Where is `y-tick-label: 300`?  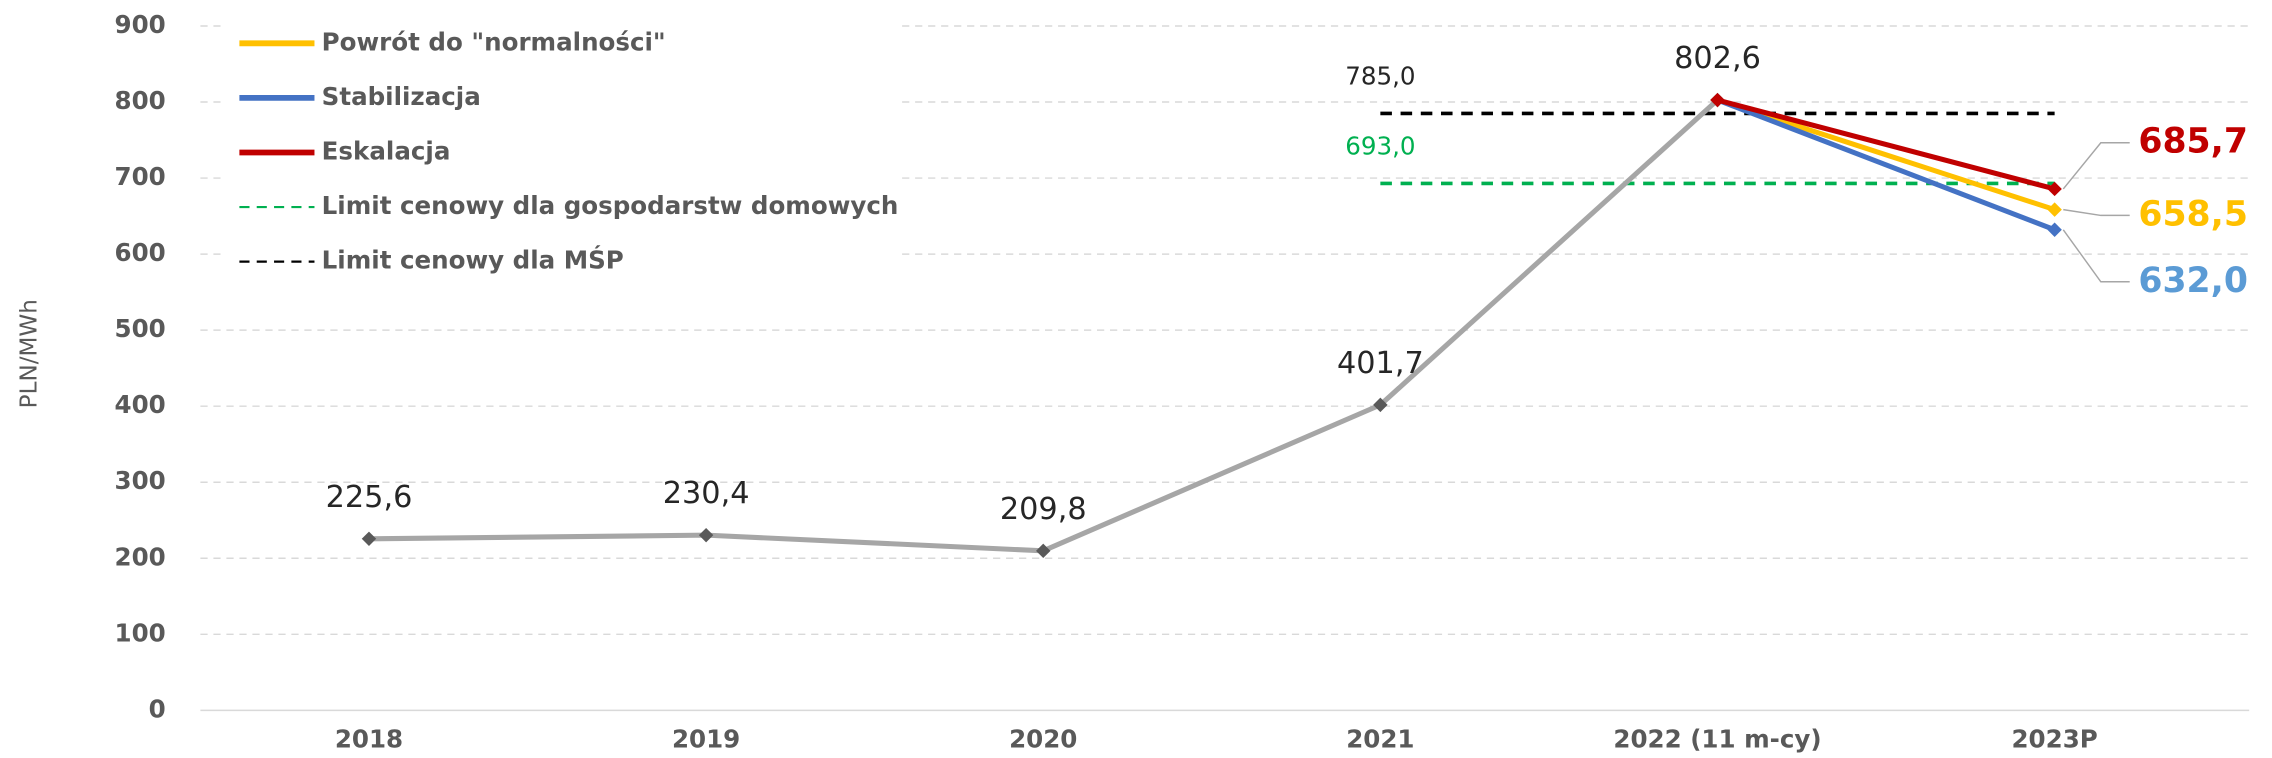 y-tick-label: 300 is located at coordinates (140, 480).